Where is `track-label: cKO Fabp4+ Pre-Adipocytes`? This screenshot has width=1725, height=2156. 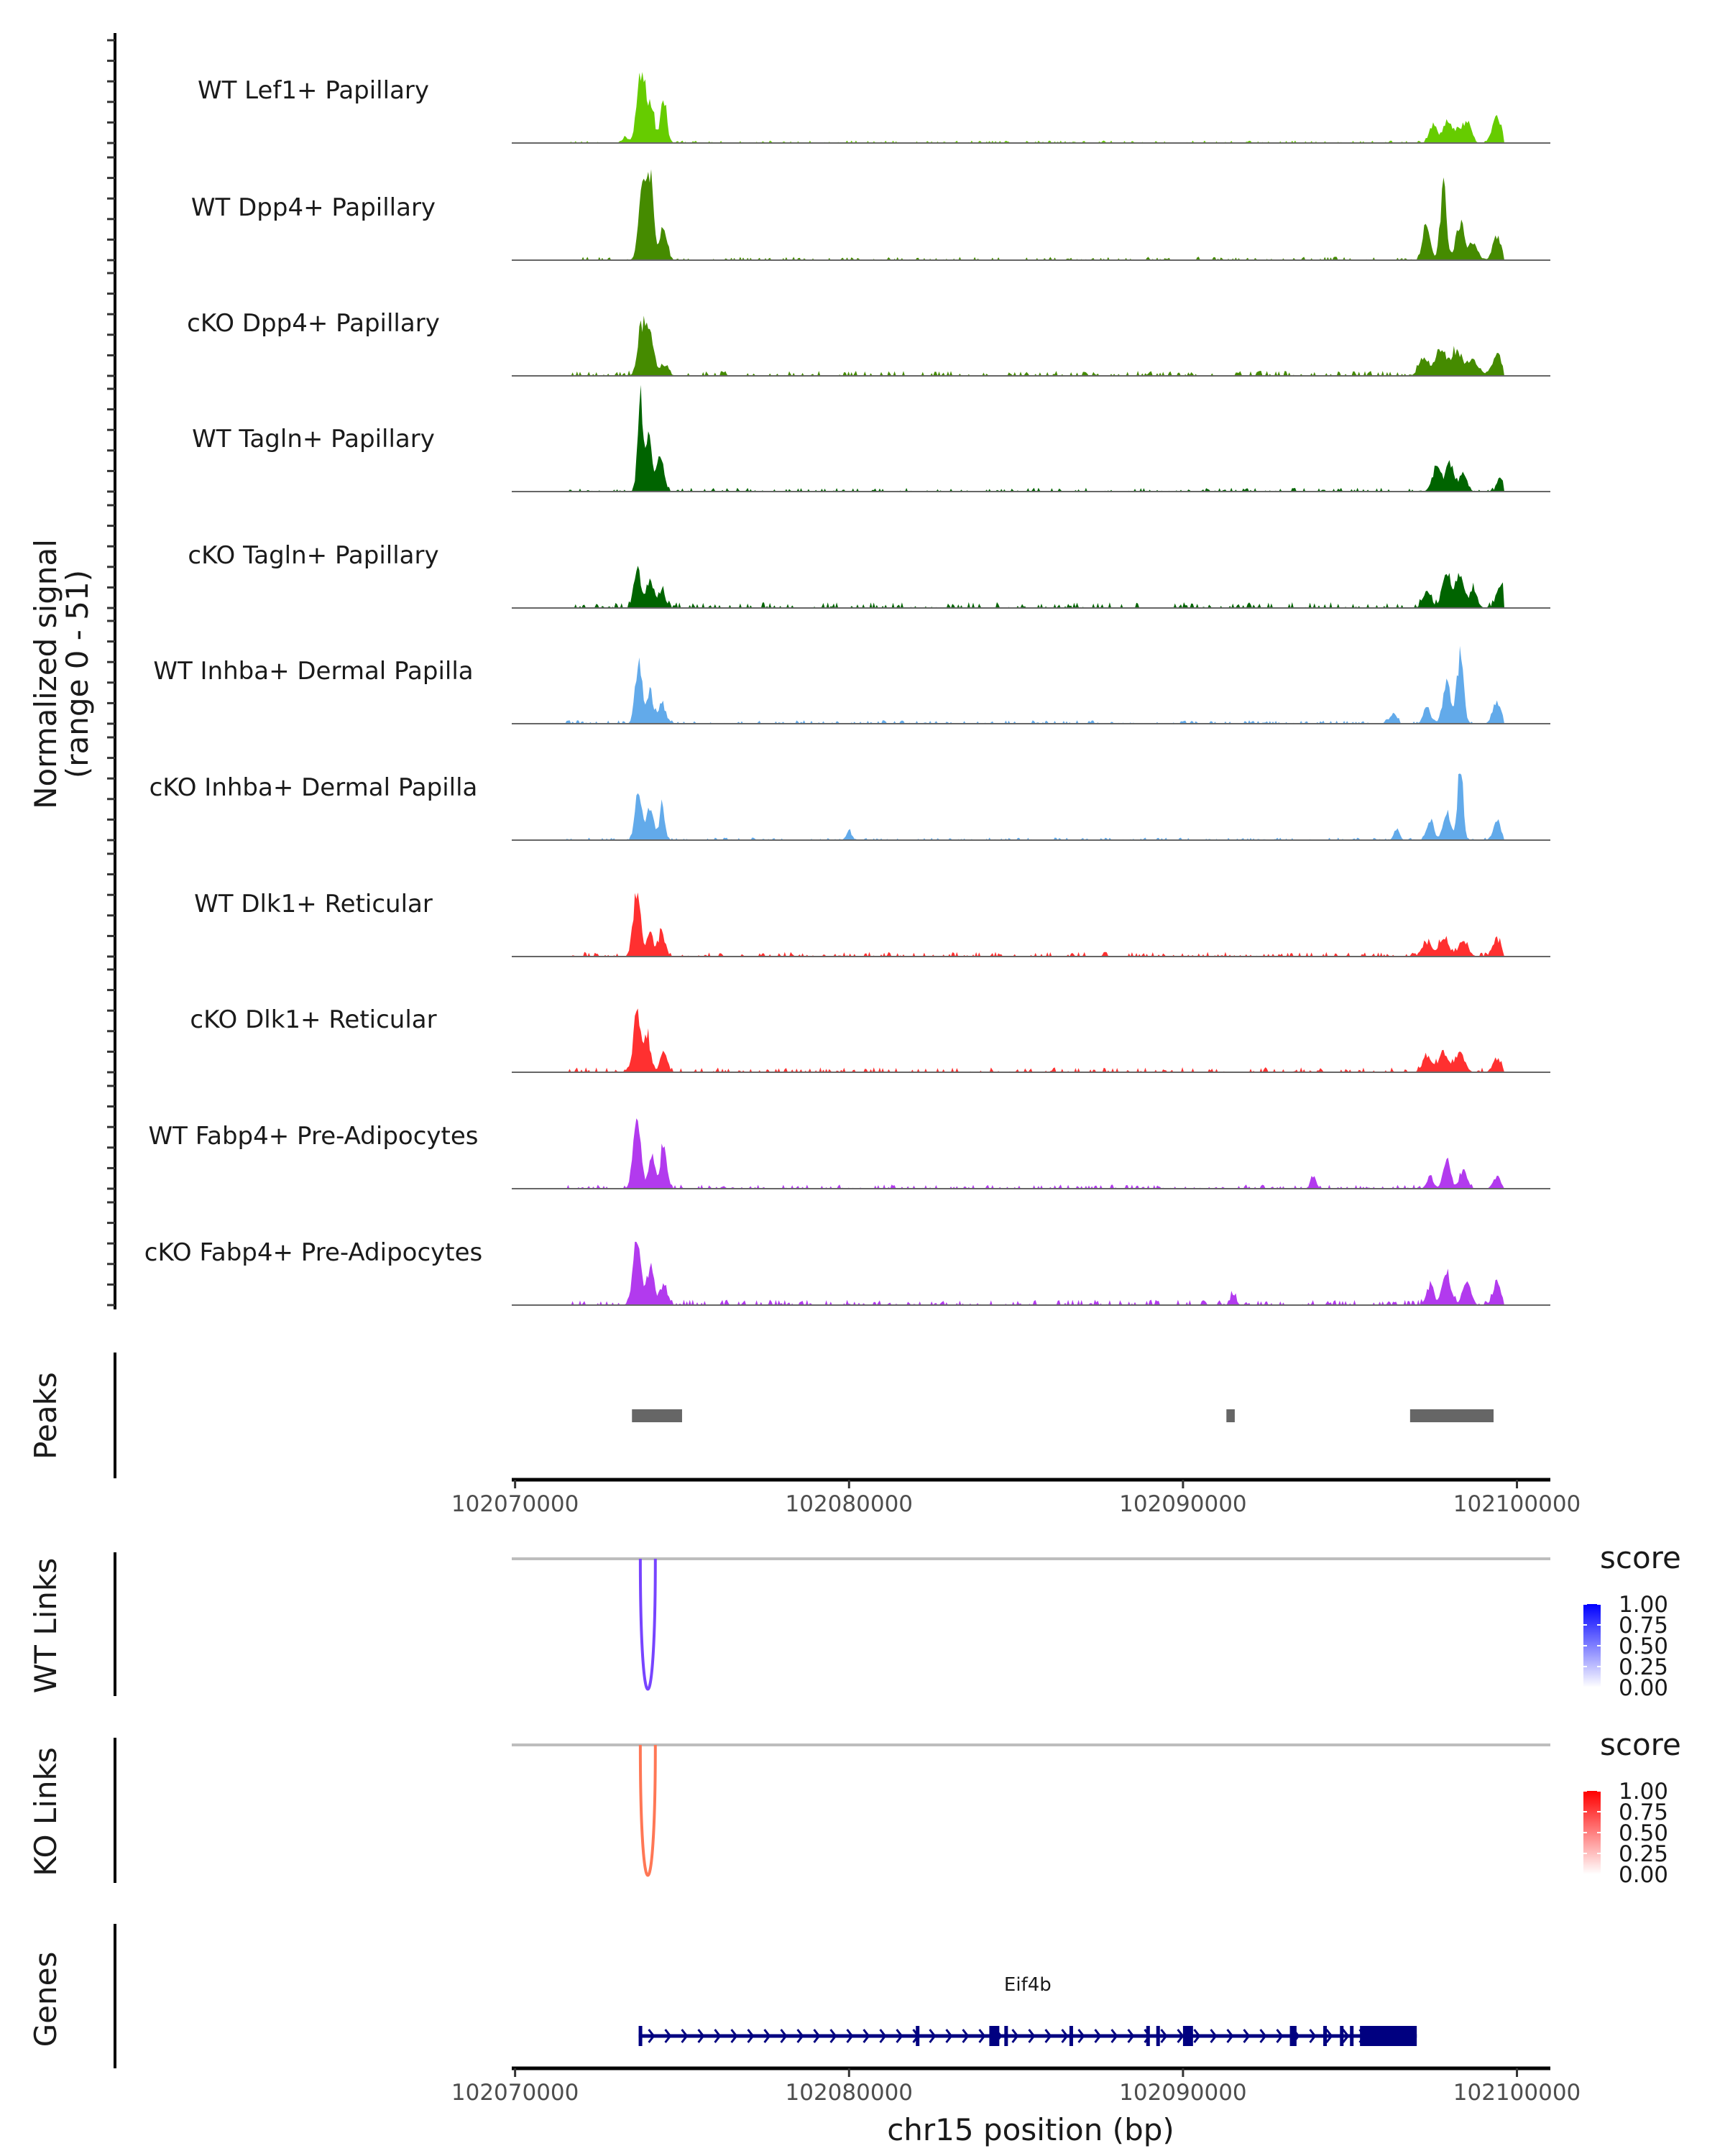 track-label: cKO Fabp4+ Pre-Adipocytes is located at coordinates (313, 1252).